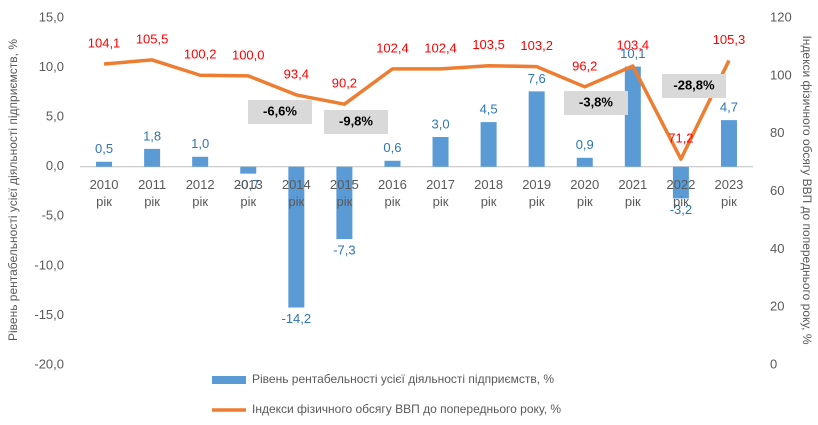  I want to click on x-tick-label: 2022 рік, so click(681, 192).